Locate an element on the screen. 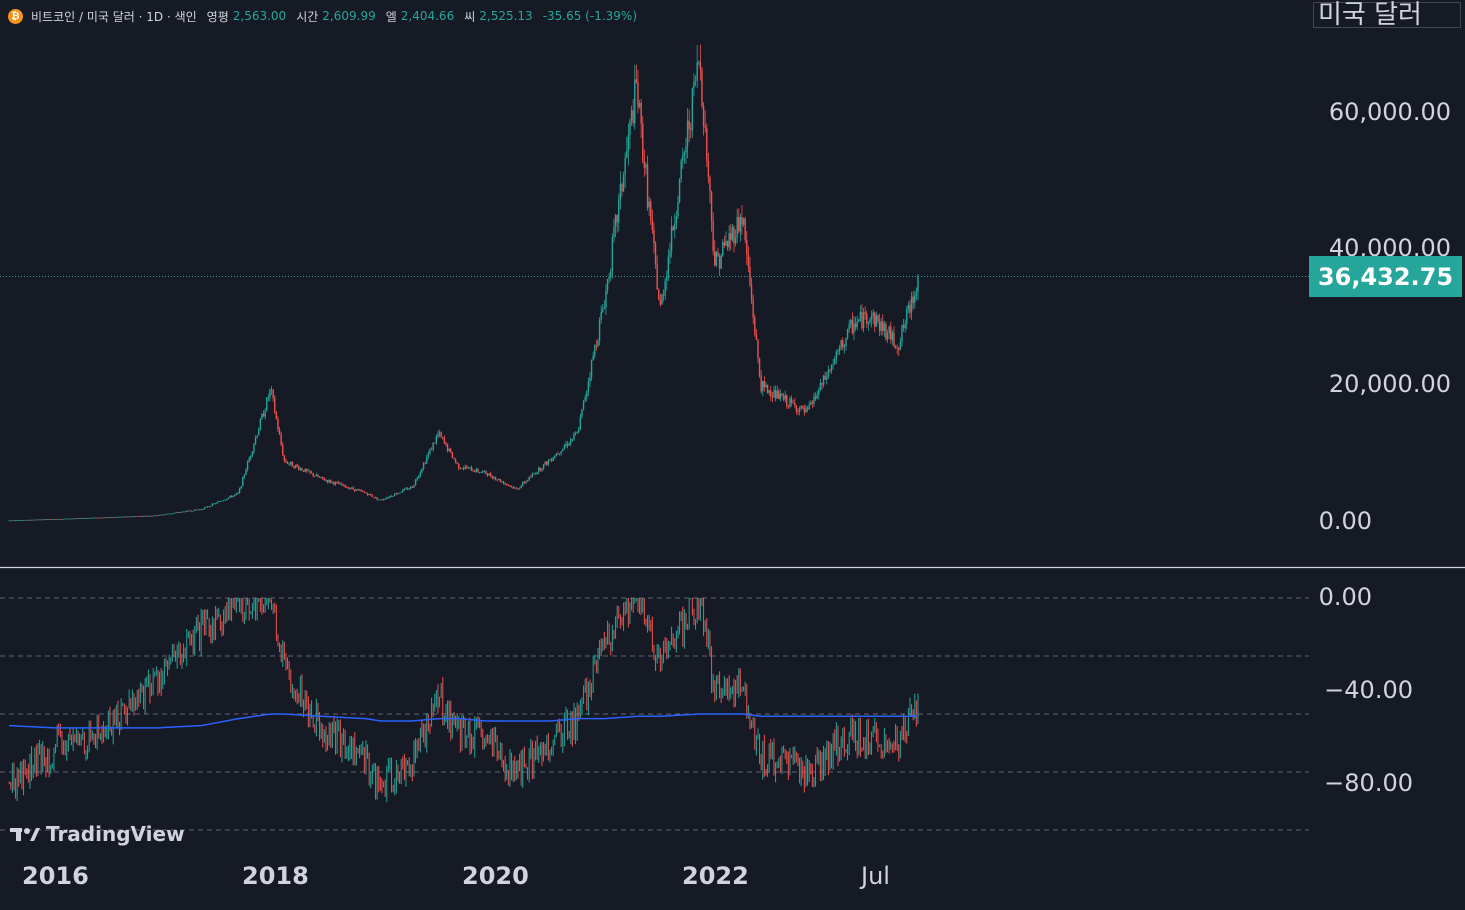 The image size is (1465, 910). price-axis-label: 0.00 is located at coordinates (1345, 521).